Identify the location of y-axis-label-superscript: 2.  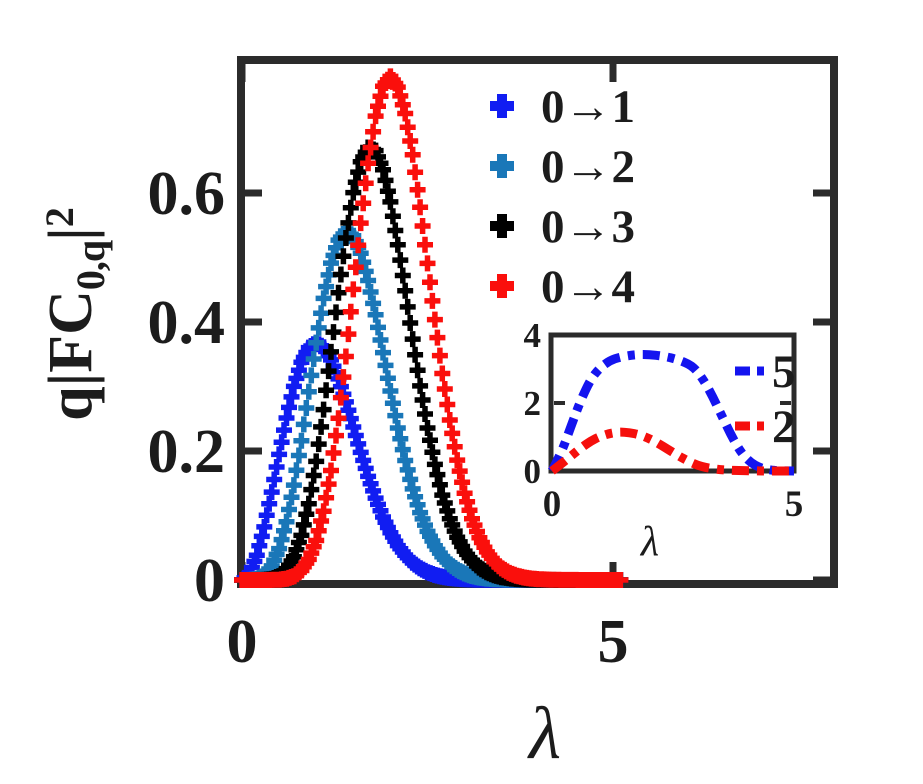
(59, 217).